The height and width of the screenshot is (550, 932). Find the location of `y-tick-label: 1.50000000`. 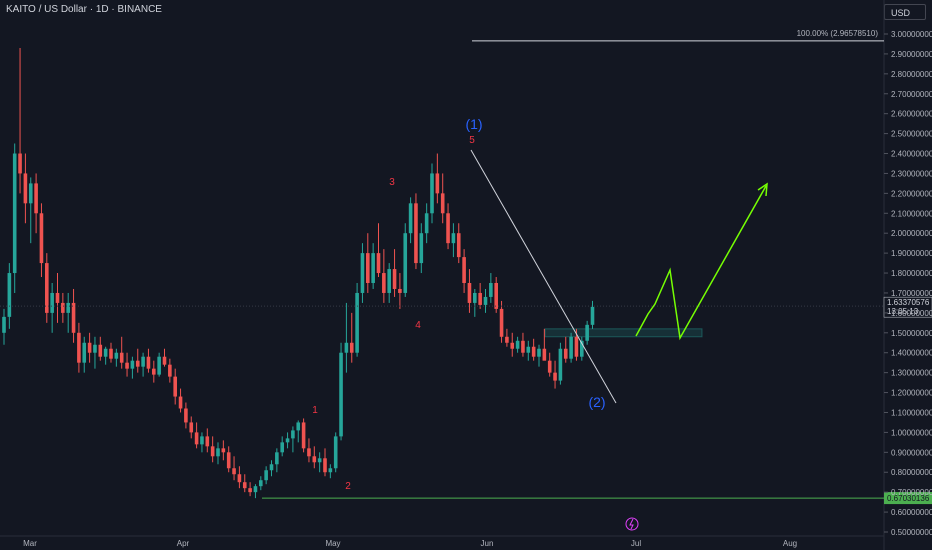

y-tick-label: 1.50000000 is located at coordinates (911, 333).